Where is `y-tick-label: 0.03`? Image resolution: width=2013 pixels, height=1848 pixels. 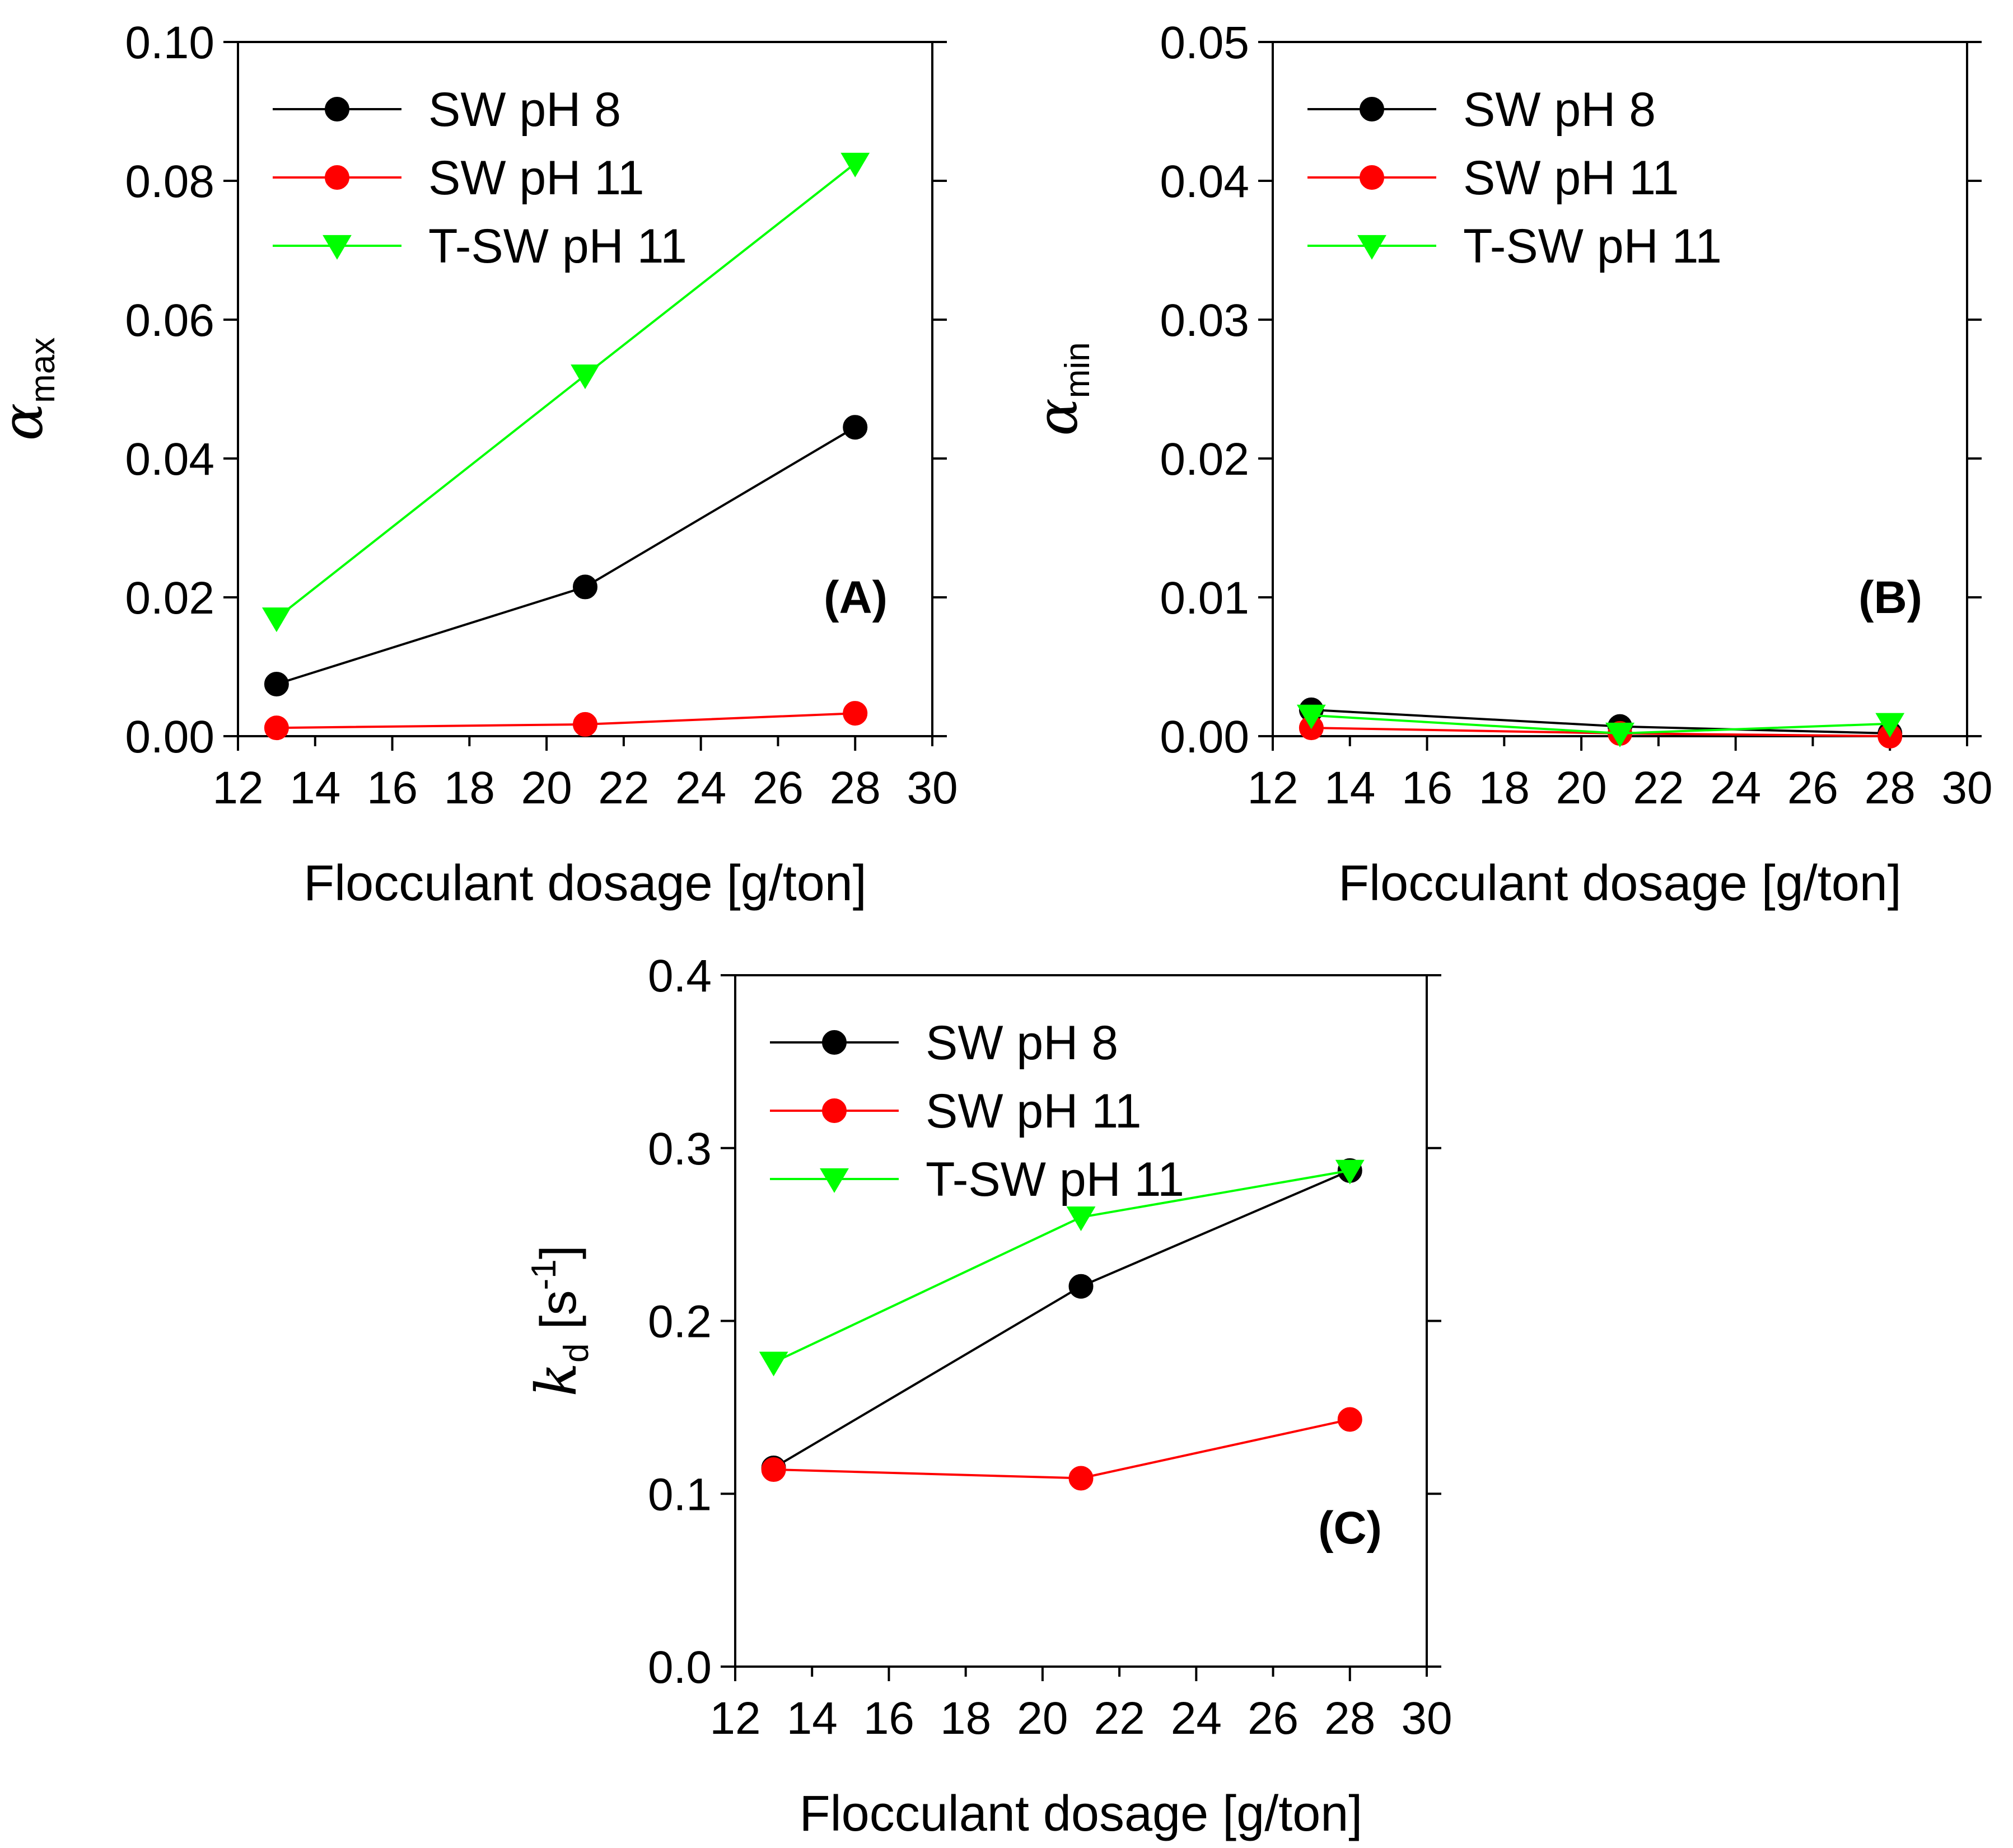 y-tick-label: 0.03 is located at coordinates (1204, 320).